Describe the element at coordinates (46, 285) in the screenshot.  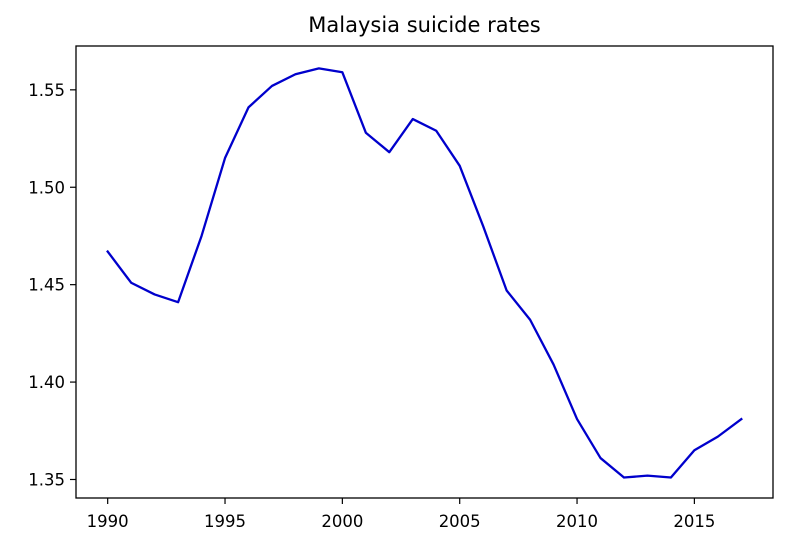
I see `y-tick-label: 1.45` at that location.